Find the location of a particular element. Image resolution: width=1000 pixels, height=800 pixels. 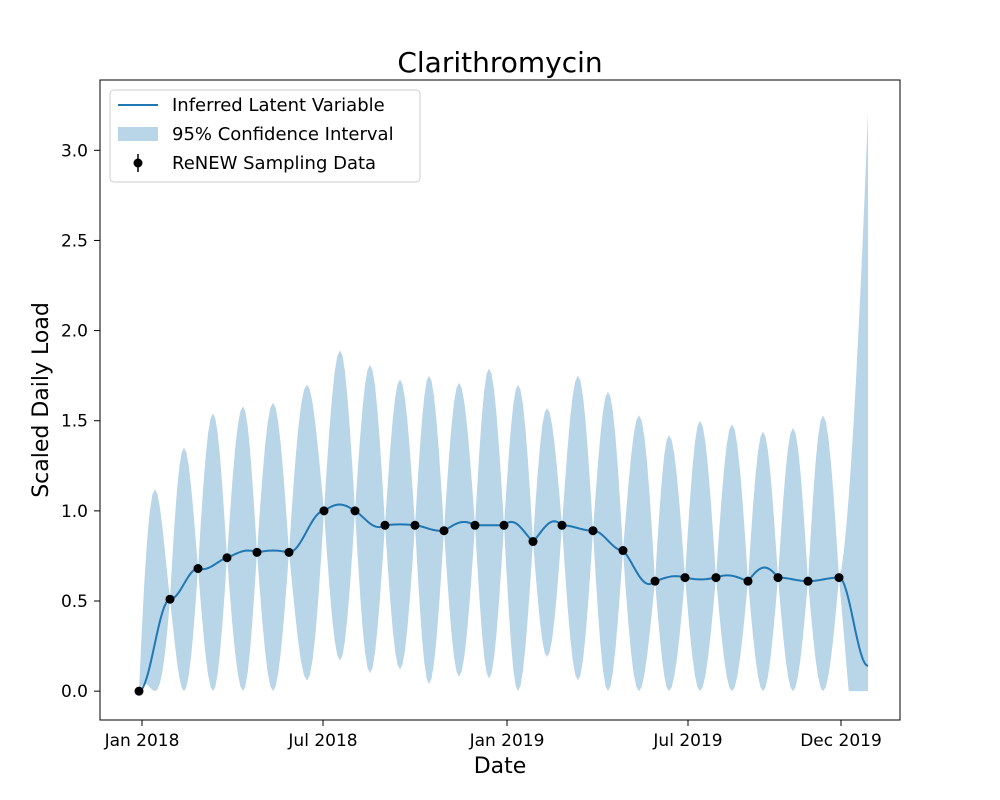

x-axis: Jan 2018 Jul 2018 Jan 2019 Jul 2019 Dec 2019 is located at coordinates (493, 735).